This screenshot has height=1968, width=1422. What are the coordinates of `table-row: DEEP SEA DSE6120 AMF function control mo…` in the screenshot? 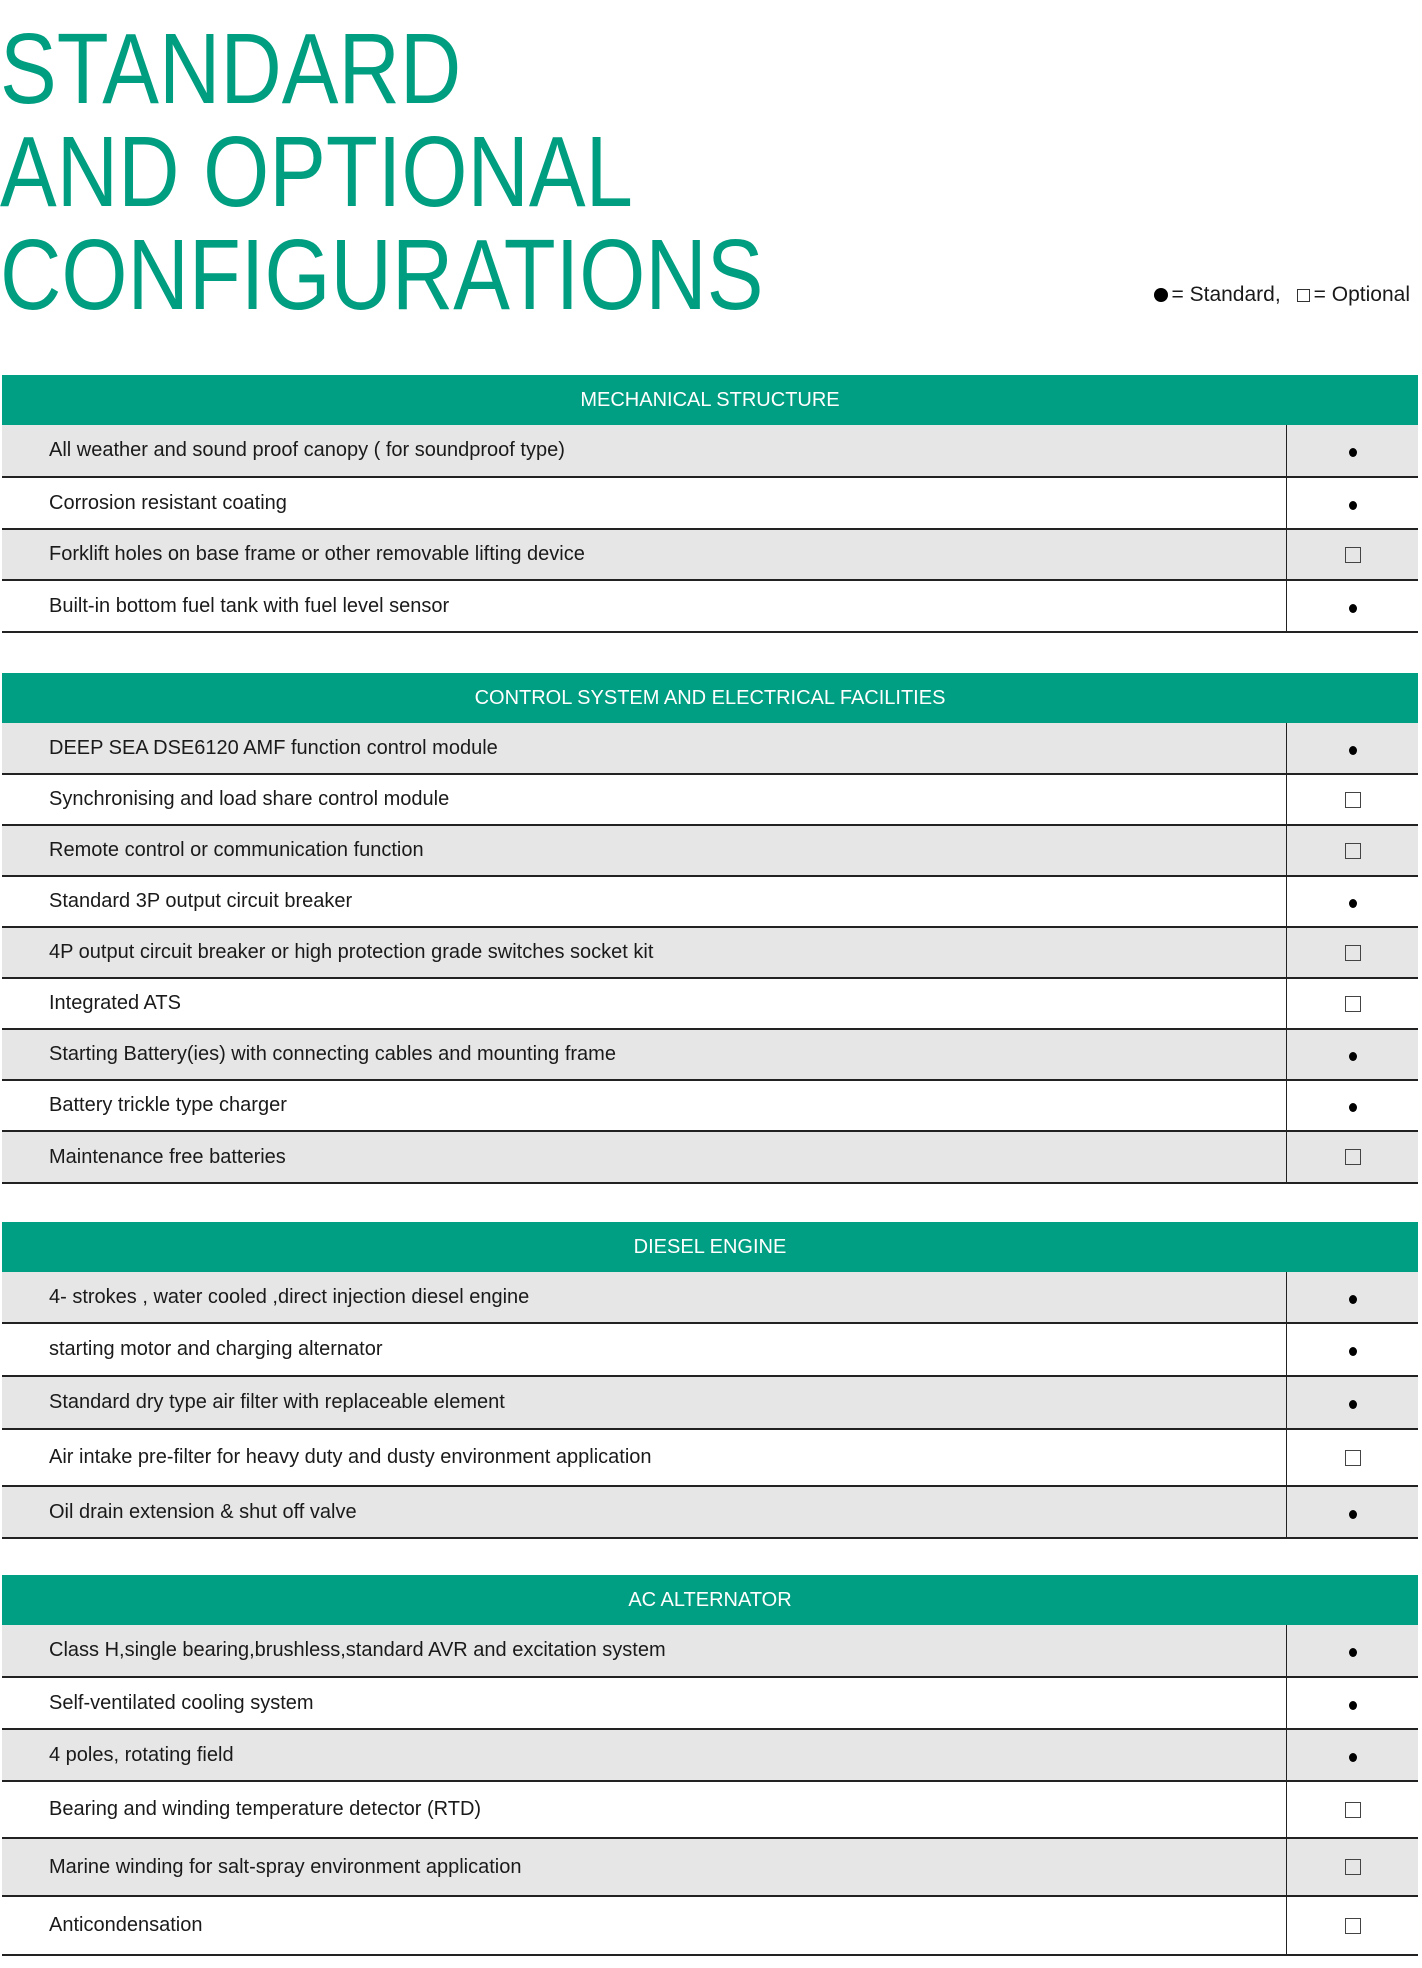 It's located at (710, 749).